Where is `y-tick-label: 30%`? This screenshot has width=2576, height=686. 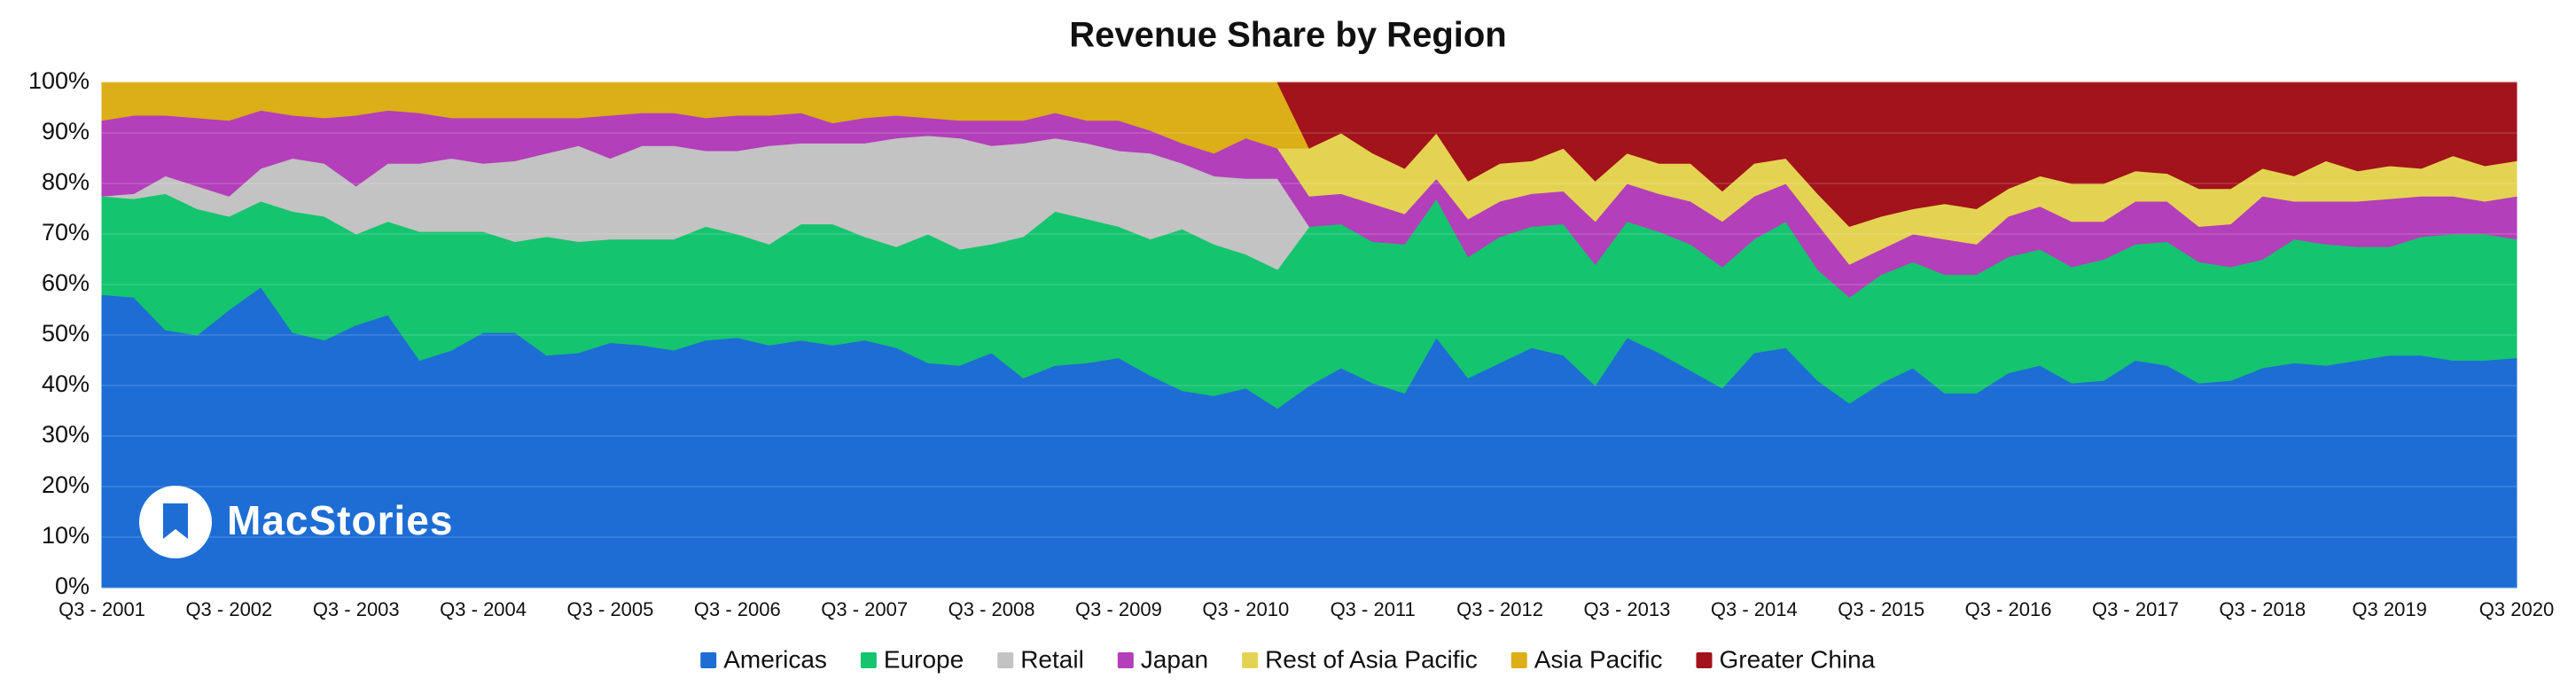 y-tick-label: 30% is located at coordinates (66, 435).